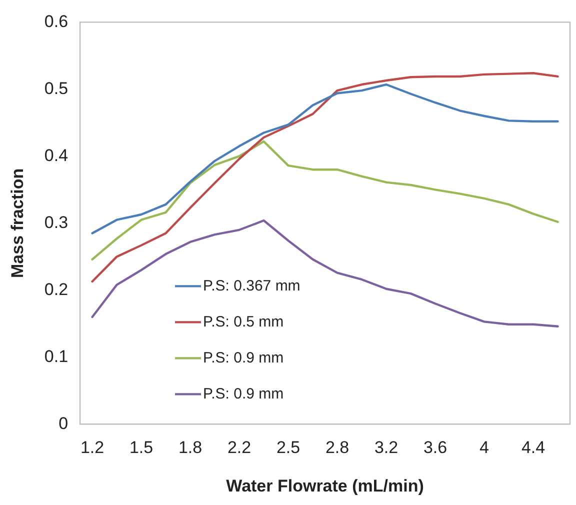 Image resolution: width=576 pixels, height=505 pixels. What do you see at coordinates (56, 155) in the screenshot?
I see `y-tick-label: 0.4` at bounding box center [56, 155].